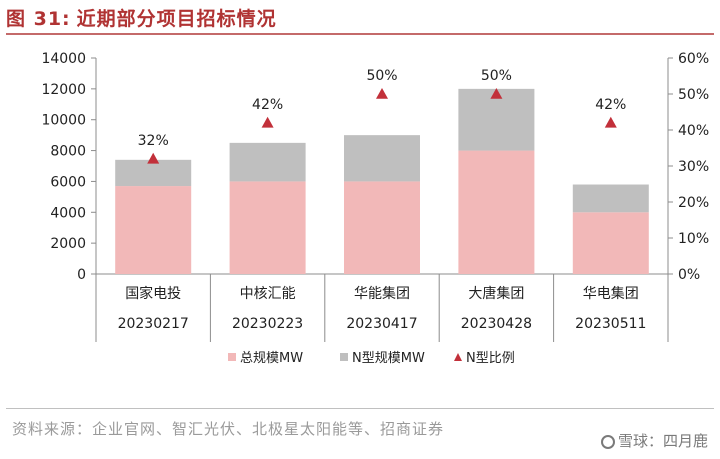 This screenshot has width=720, height=459. What do you see at coordinates (693, 203) in the screenshot?
I see `y-right-tick-label: 20%` at bounding box center [693, 203].